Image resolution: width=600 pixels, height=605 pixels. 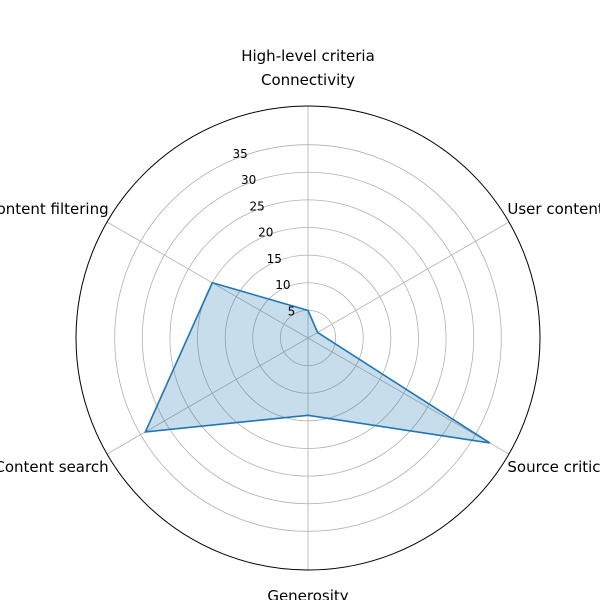 I want to click on category-label-3: Generosity, so click(x=307, y=593).